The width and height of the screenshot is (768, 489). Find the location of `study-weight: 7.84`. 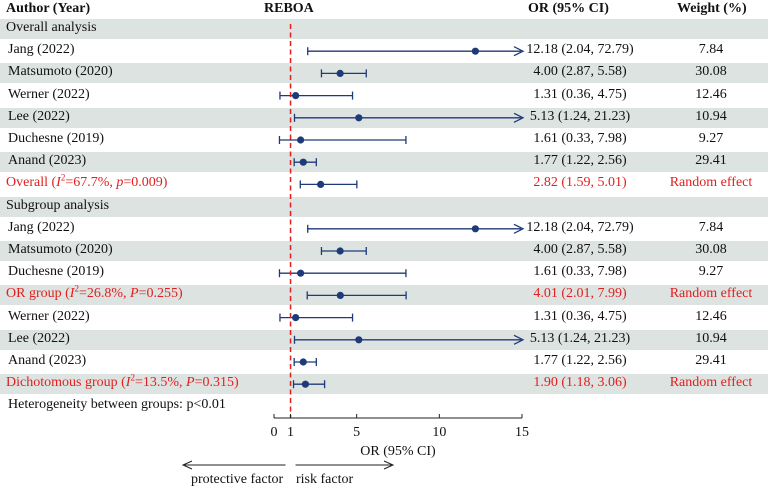

study-weight: 7.84 is located at coordinates (711, 50).